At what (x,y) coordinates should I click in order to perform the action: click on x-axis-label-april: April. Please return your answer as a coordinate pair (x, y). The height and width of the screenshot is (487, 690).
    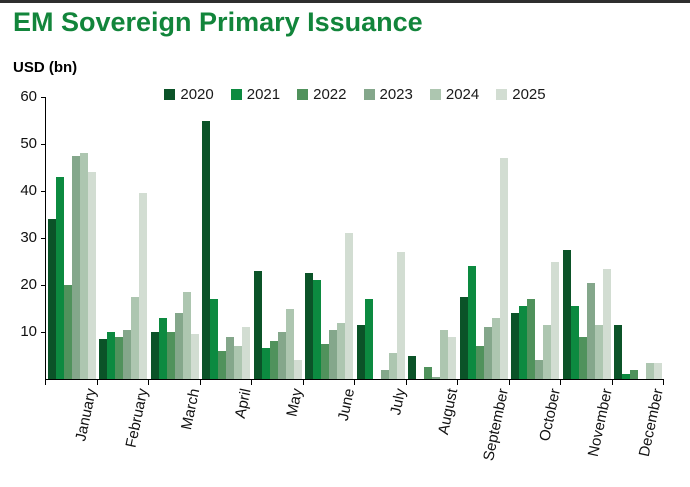
    Looking at the image, I should click on (243, 403).